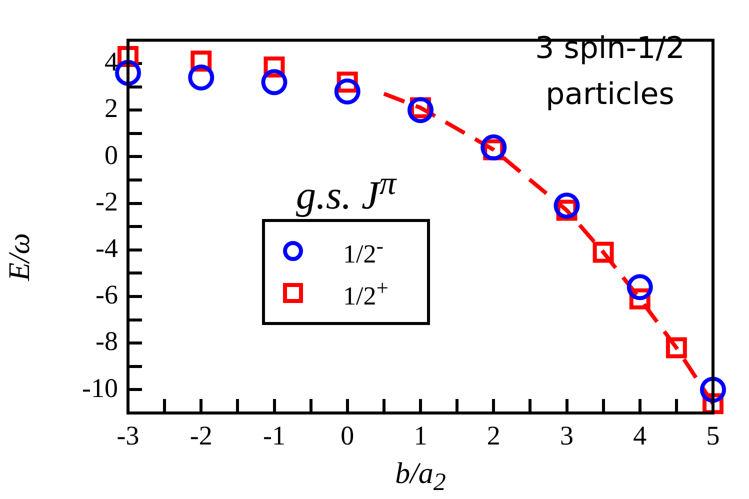 The image size is (749, 499). What do you see at coordinates (107, 341) in the screenshot?
I see `y-tick-label: -8` at bounding box center [107, 341].